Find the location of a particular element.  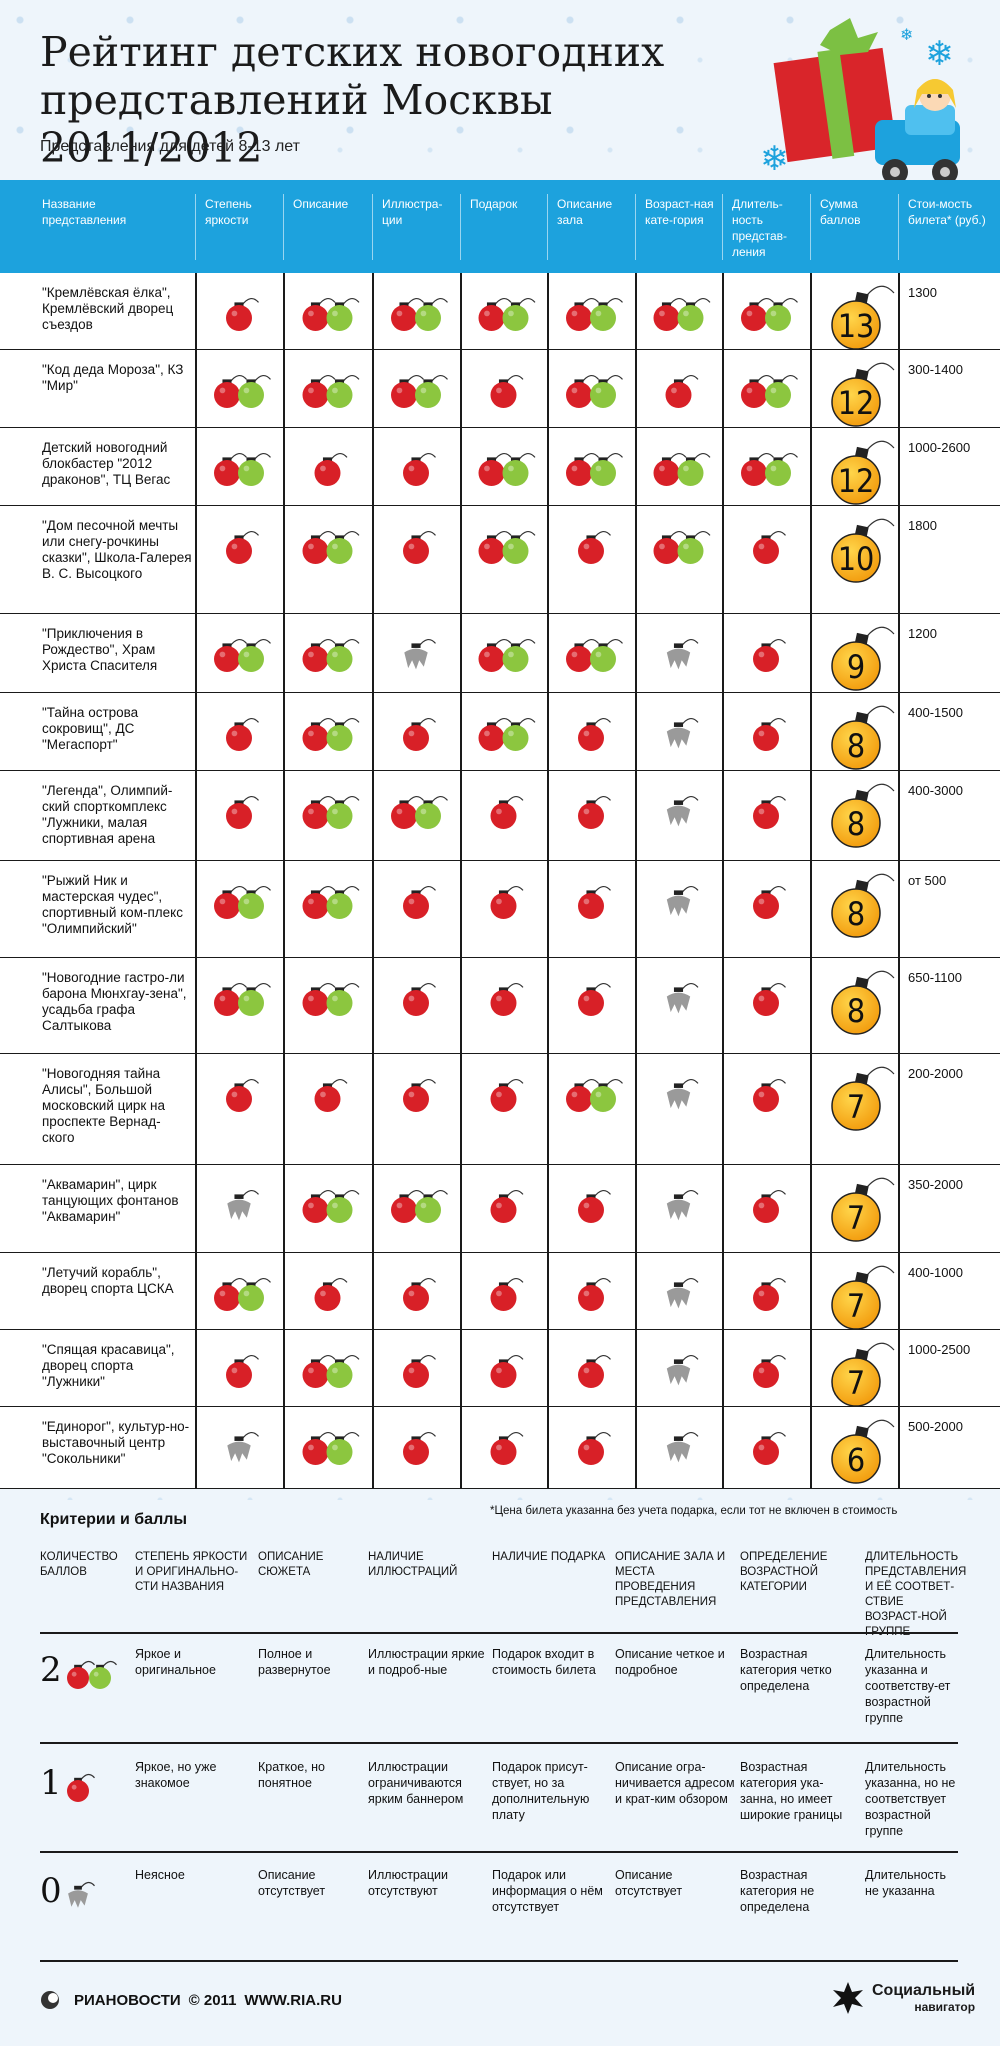

ticket-price: 1000-2500 is located at coordinates (939, 1349).